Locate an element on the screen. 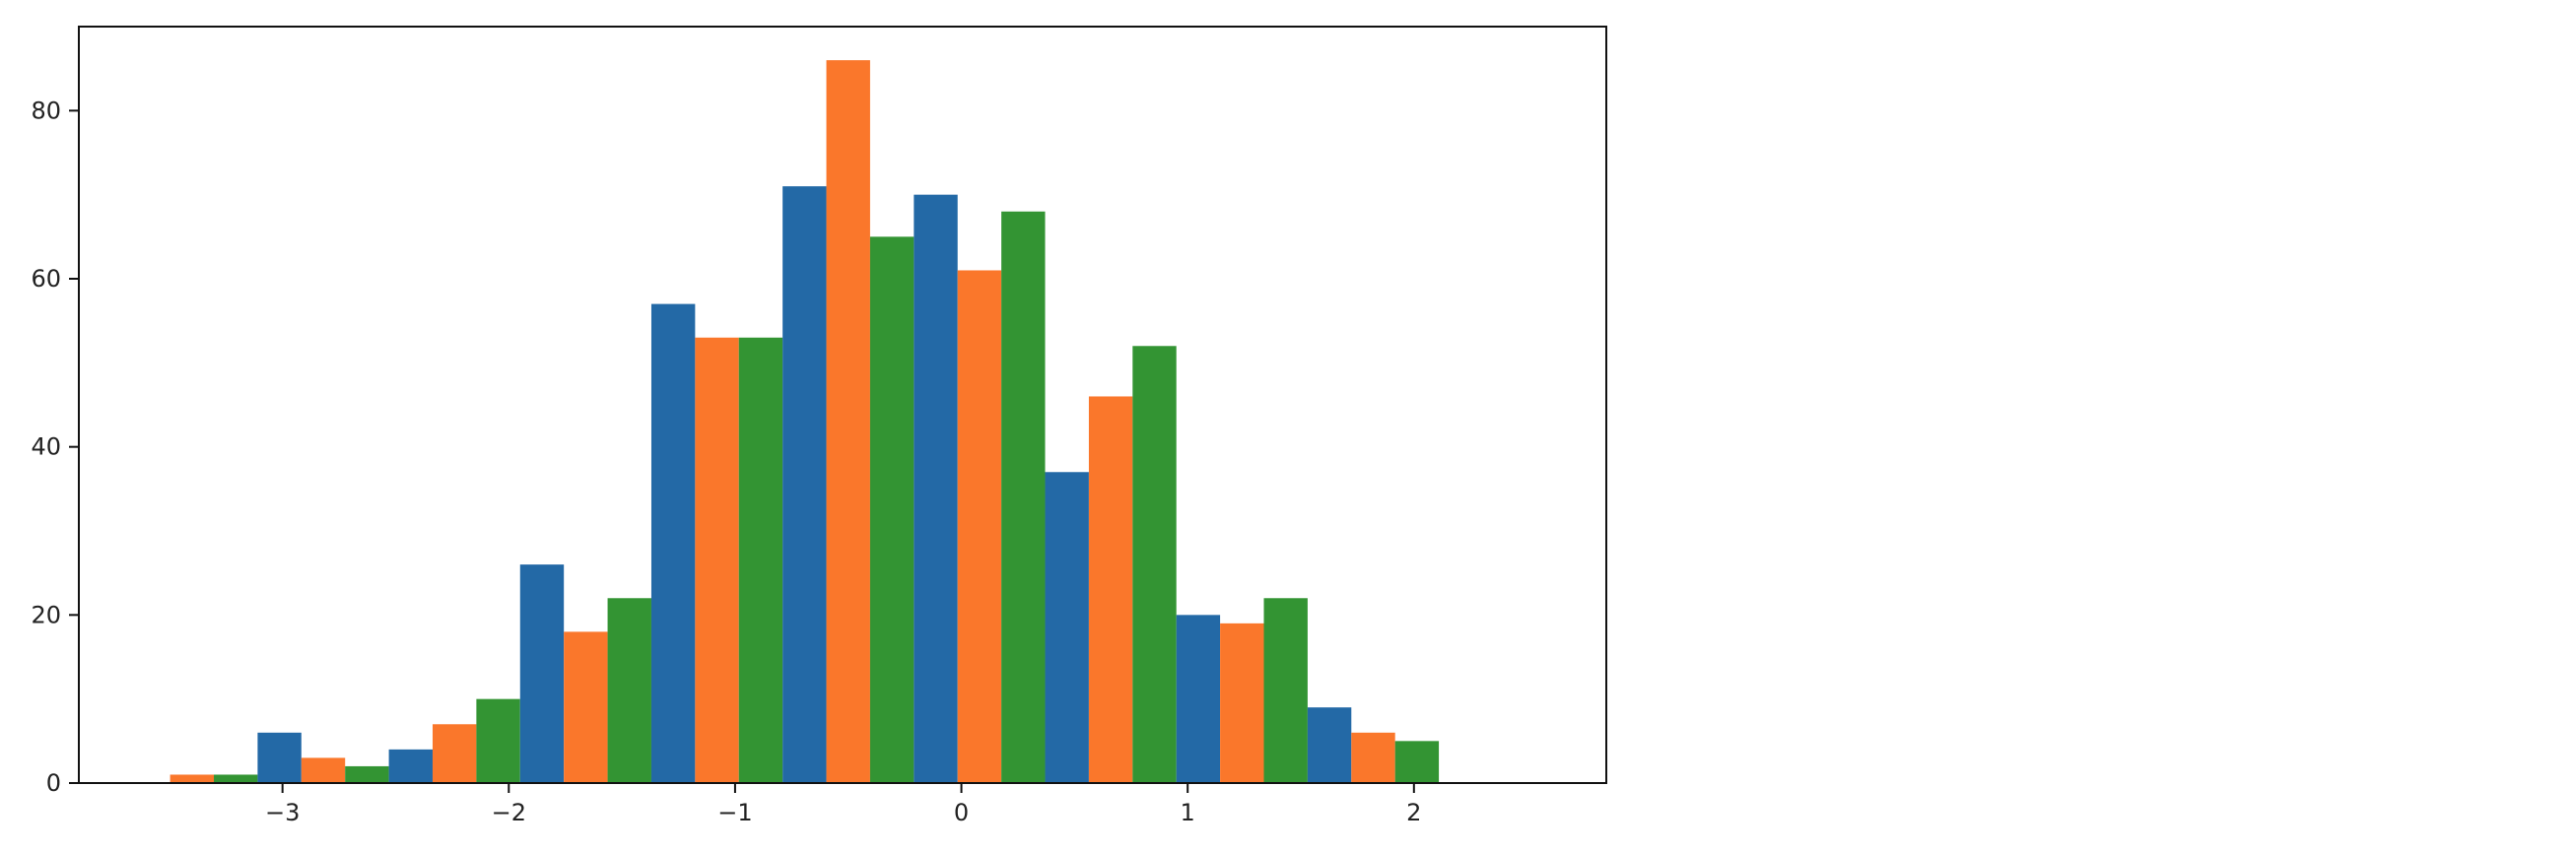 The height and width of the screenshot is (853, 2576). x-tick-label: −3 is located at coordinates (282, 812).